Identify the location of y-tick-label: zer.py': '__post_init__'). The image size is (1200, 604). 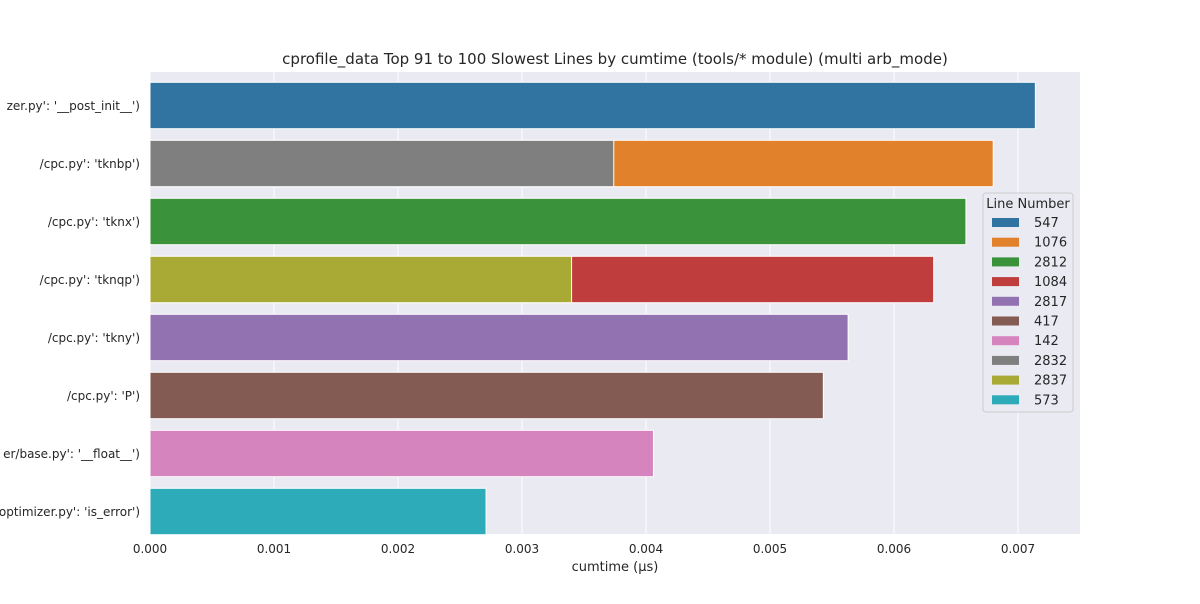
(73, 106).